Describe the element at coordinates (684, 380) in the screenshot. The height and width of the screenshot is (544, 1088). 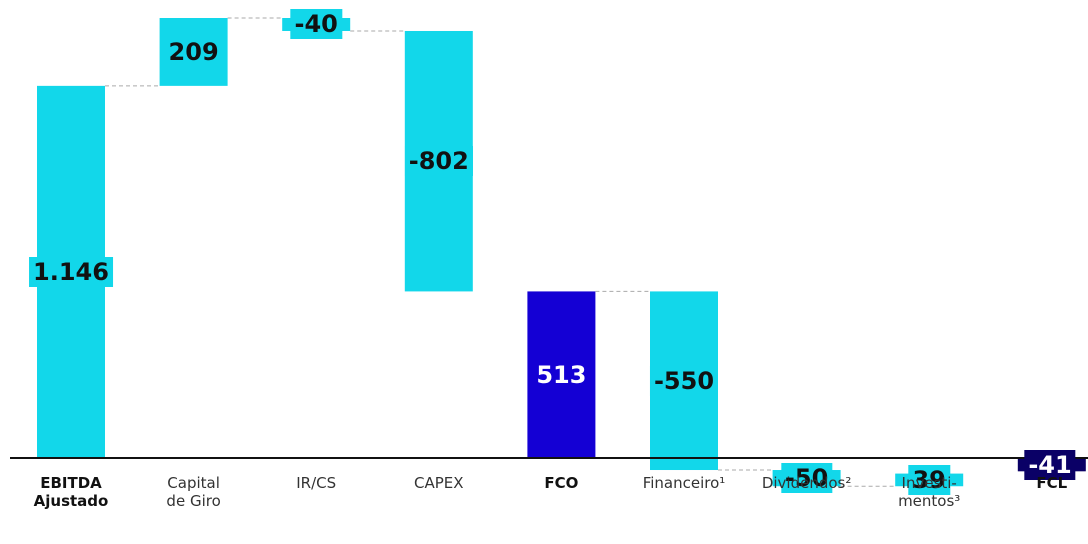
I see `value-label: -550` at that location.